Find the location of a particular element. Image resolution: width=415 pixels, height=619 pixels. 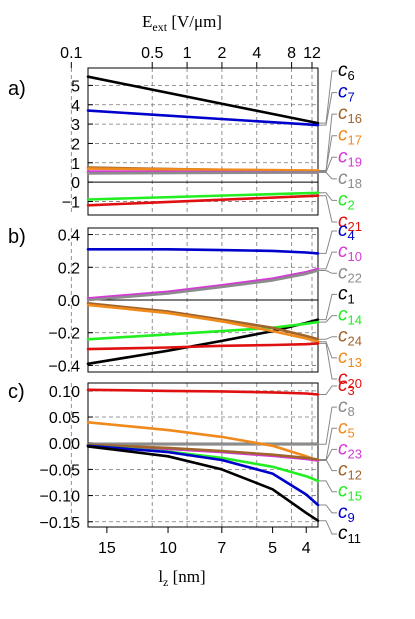

series-label: c10 is located at coordinates (350, 252).